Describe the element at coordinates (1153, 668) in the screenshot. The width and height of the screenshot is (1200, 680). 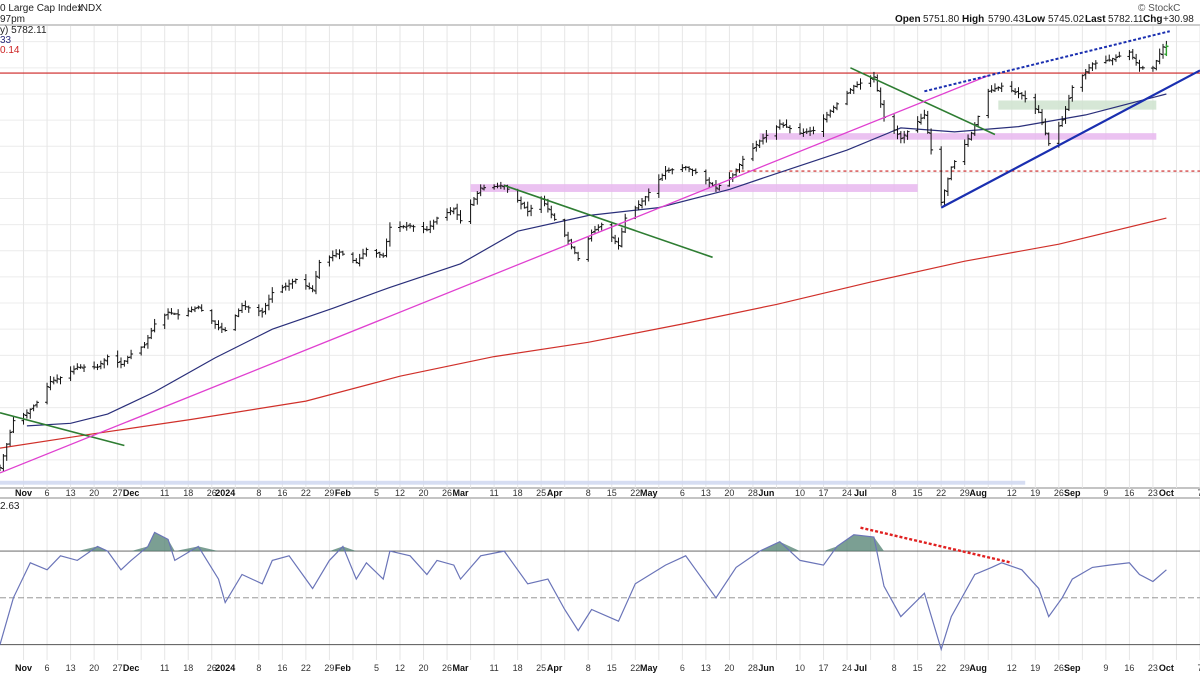
I see `x-tick-label-rsi: 23` at that location.